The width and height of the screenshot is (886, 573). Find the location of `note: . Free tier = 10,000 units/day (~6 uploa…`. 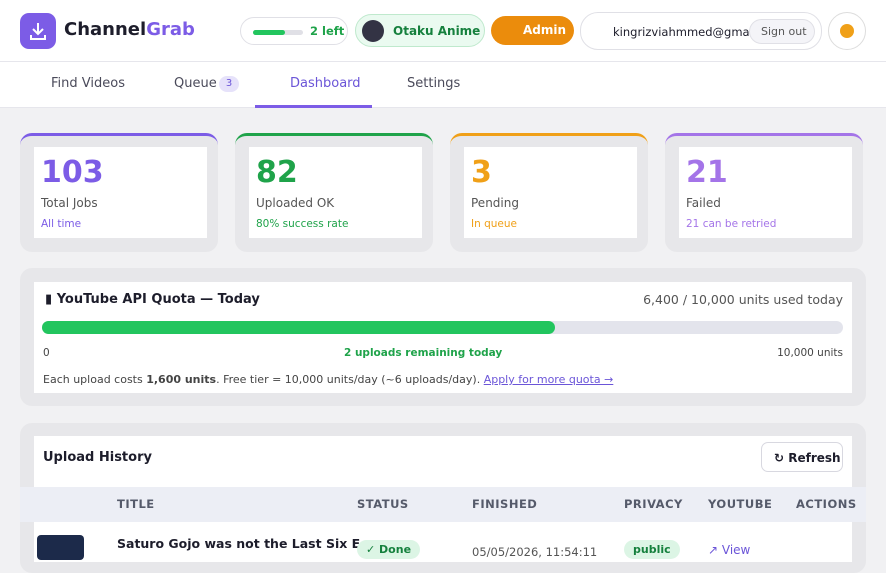

note: . Free tier = 10,000 units/day (~6 uploa… is located at coordinates (350, 379).